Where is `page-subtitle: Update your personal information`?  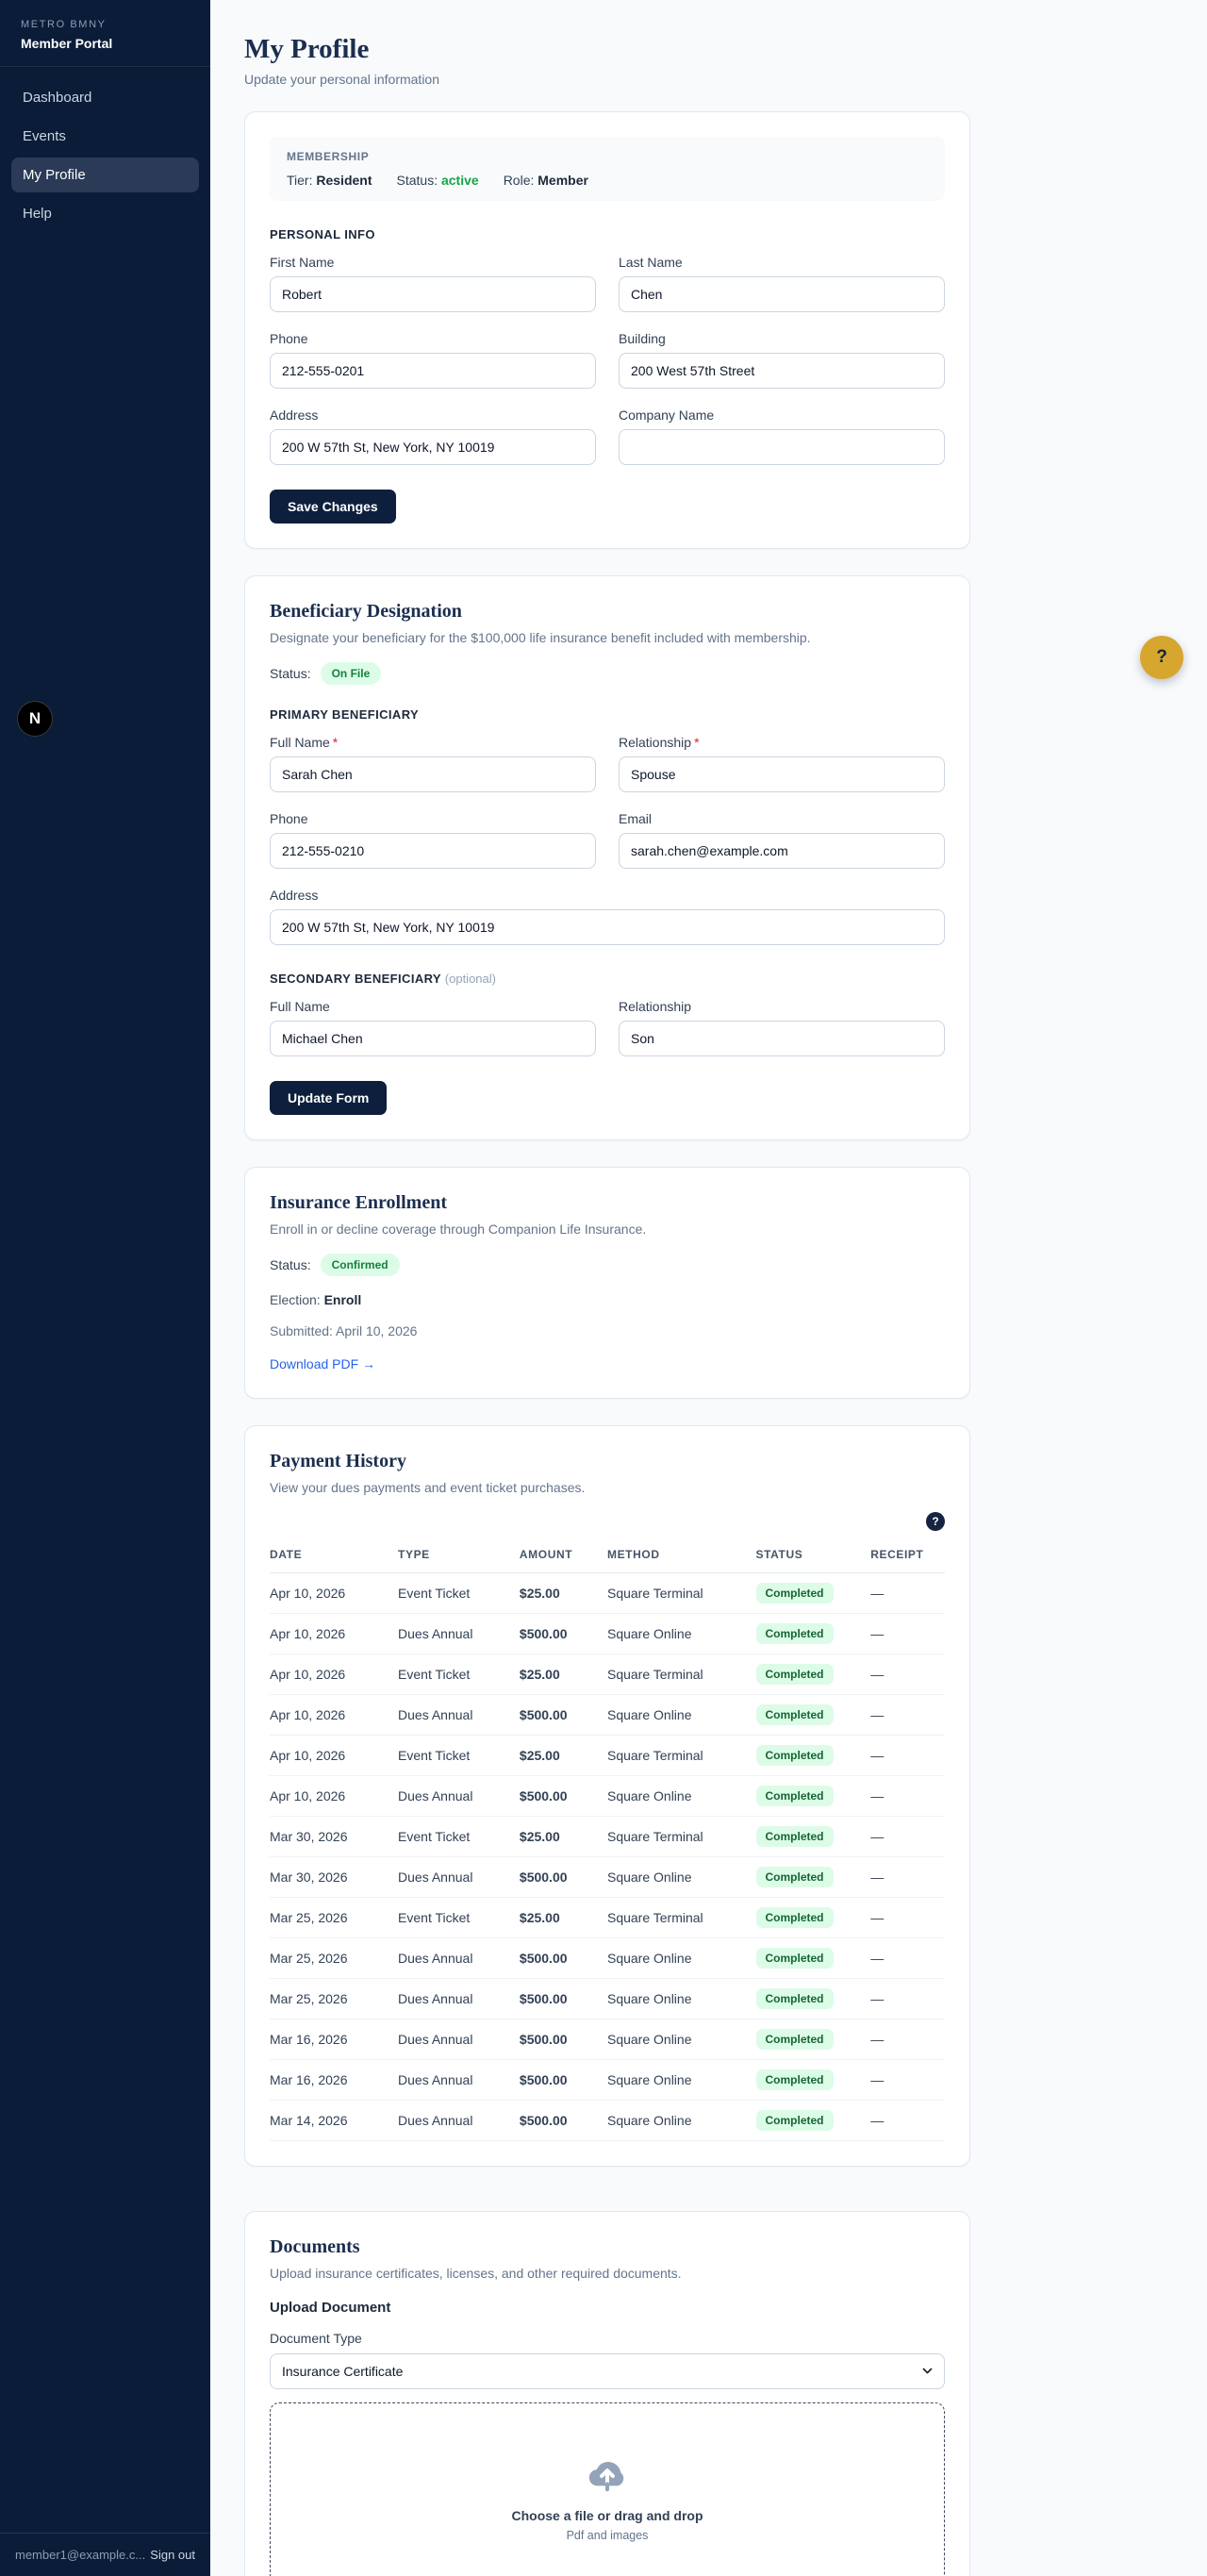 page-subtitle: Update your personal information is located at coordinates (342, 79).